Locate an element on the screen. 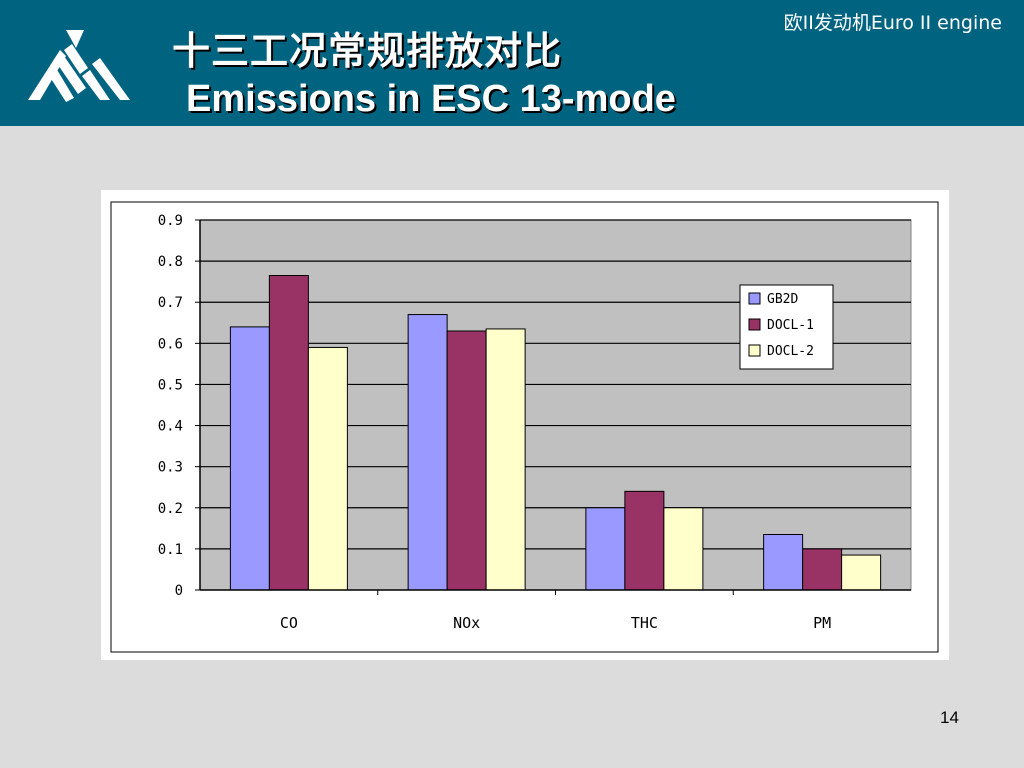 The width and height of the screenshot is (1024, 768). y-axis-tick-labels: 0 0.1 0.2 0.3 0.4 0.5 0.6 0.7 0.8 0.9 is located at coordinates (179, 406).